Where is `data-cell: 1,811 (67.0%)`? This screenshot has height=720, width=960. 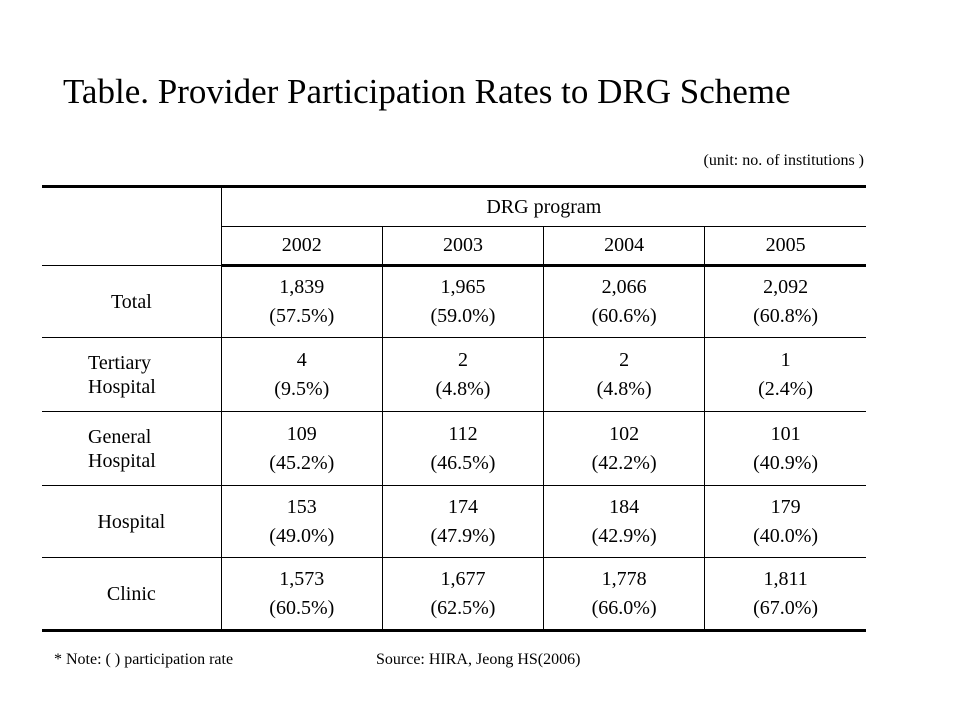 data-cell: 1,811 (67.0%) is located at coordinates (785, 594).